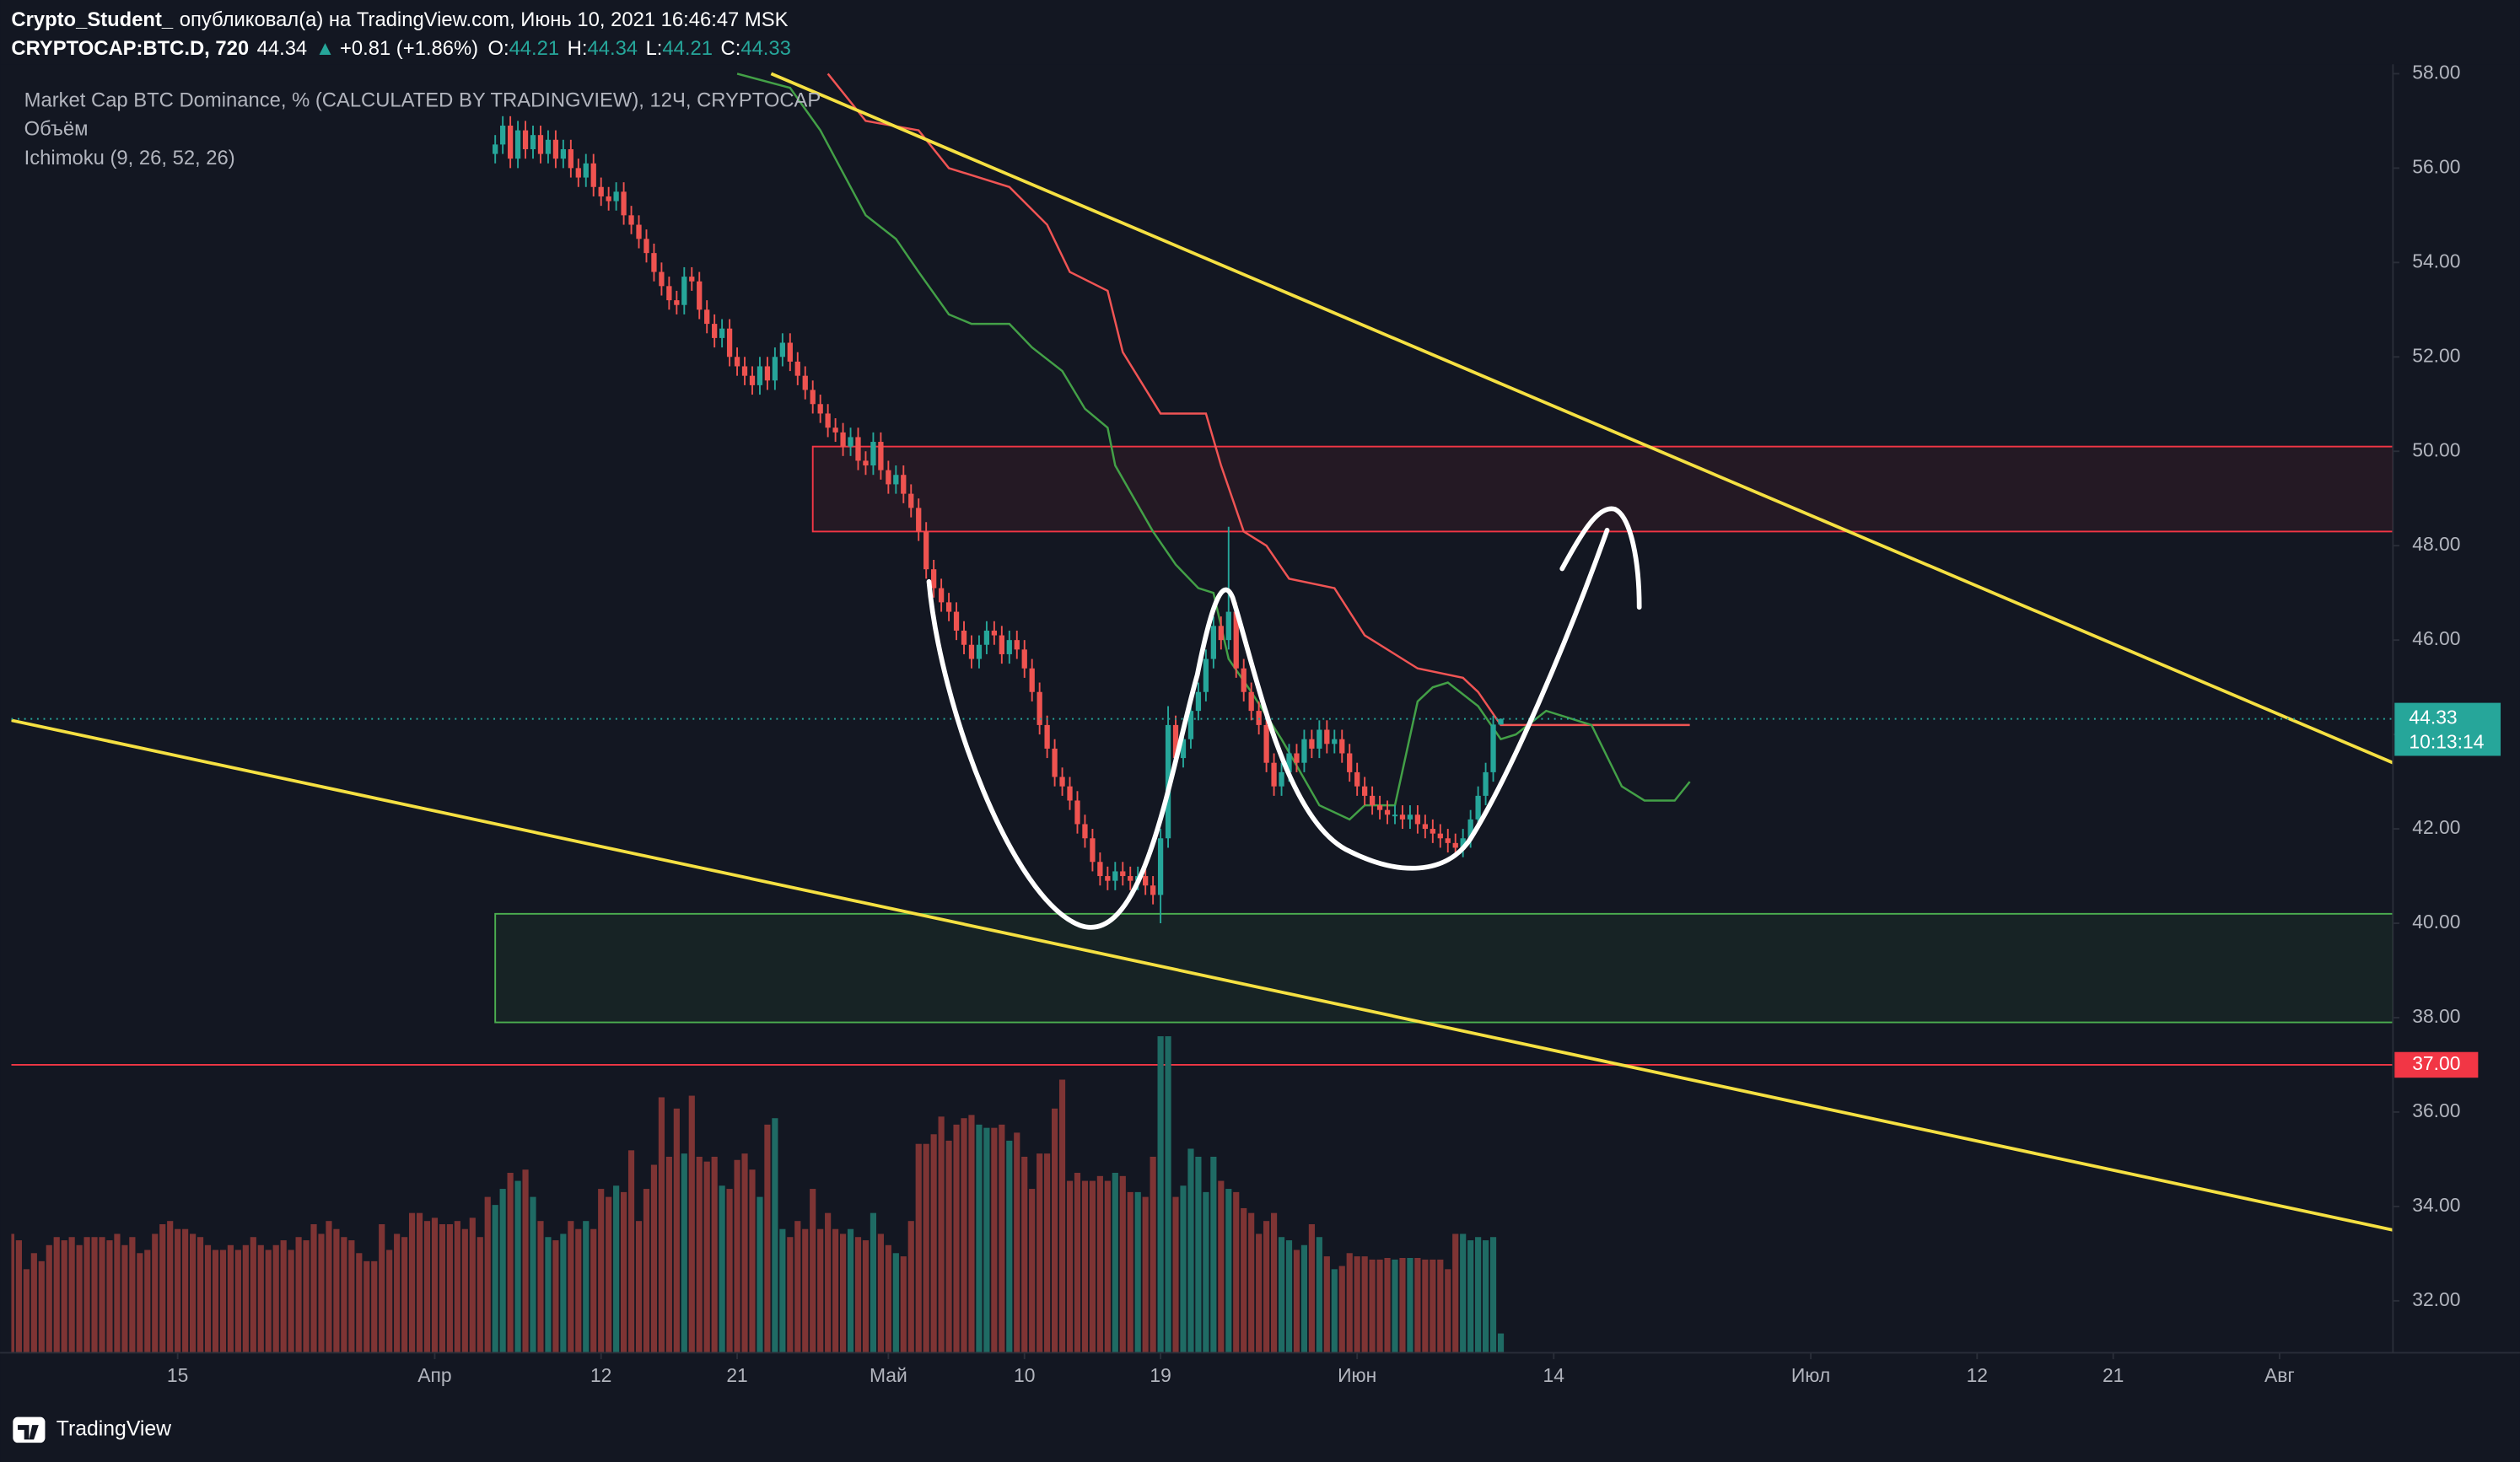  Describe the element at coordinates (2436, 544) in the screenshot. I see `y-tick-label: 48.00` at that location.